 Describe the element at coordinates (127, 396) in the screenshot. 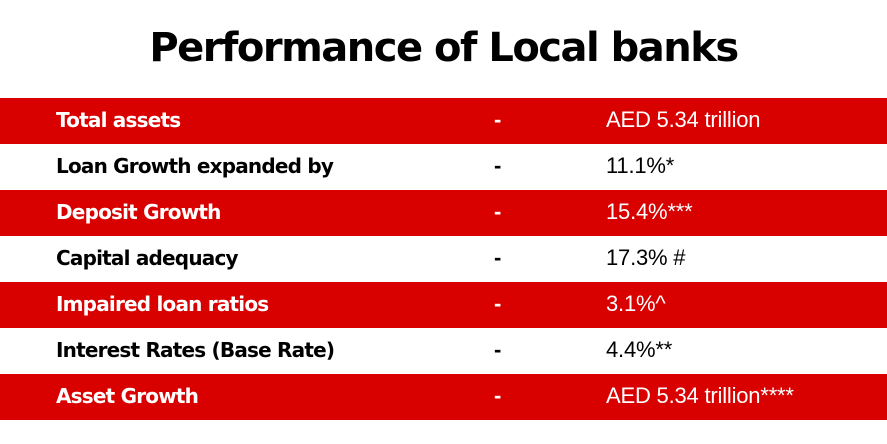

I see `row-label: Asset Growth` at that location.